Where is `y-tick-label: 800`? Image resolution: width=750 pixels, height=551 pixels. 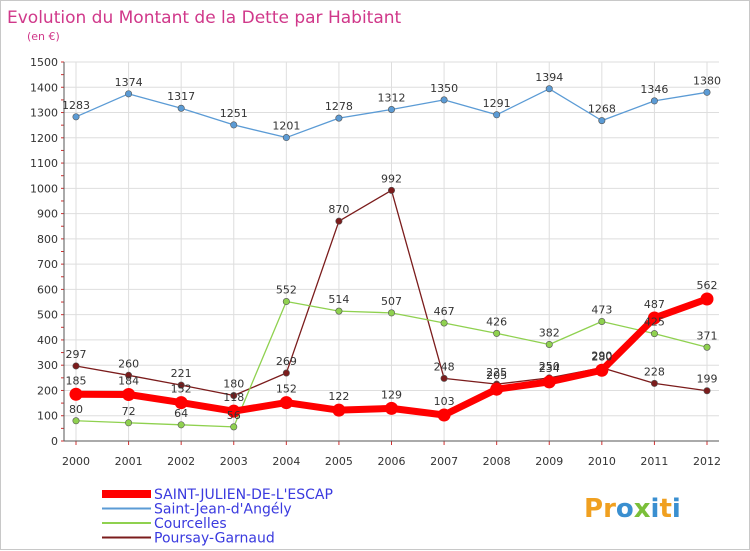
y-tick-label: 800 is located at coordinates (47, 239).